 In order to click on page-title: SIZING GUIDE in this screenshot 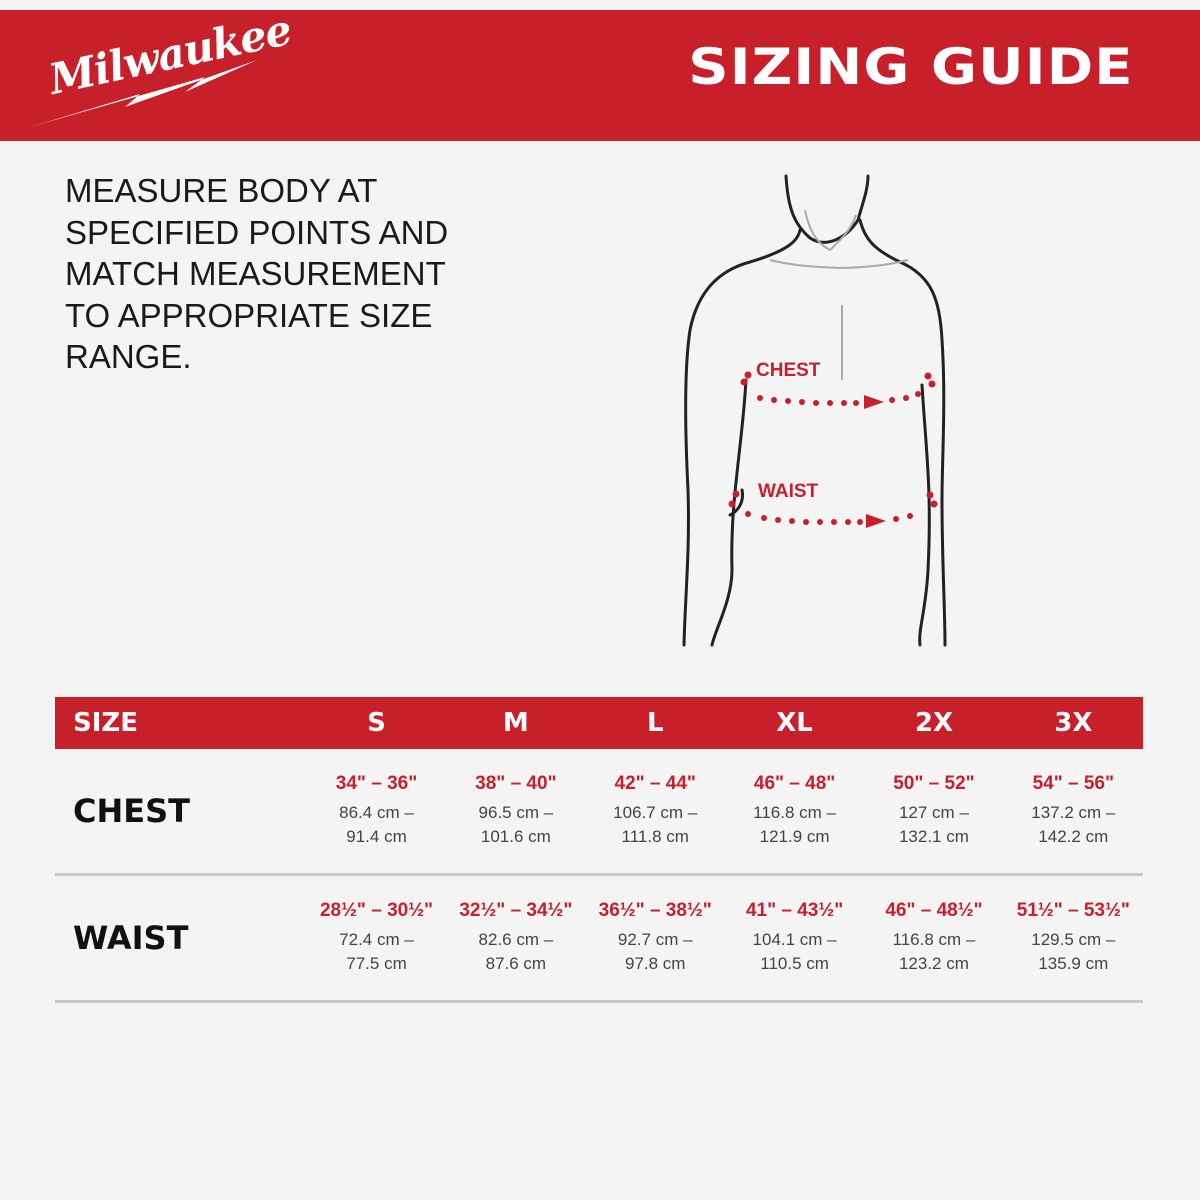, I will do `click(911, 67)`.